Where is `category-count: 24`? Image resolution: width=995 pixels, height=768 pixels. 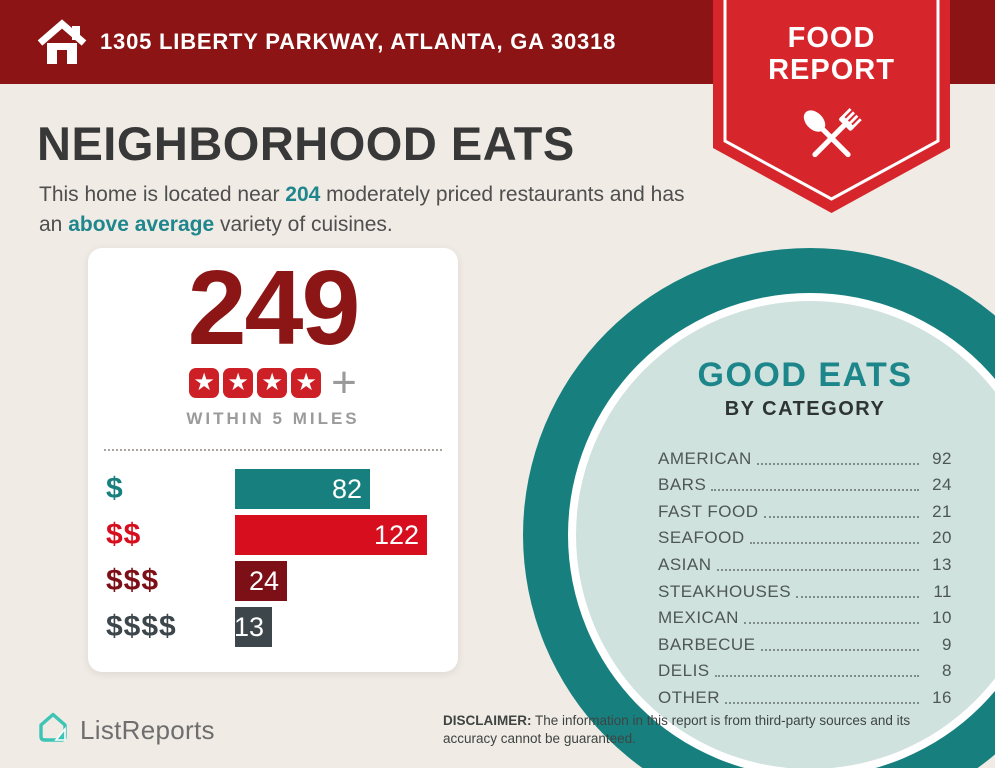
category-count: 24 is located at coordinates (942, 485).